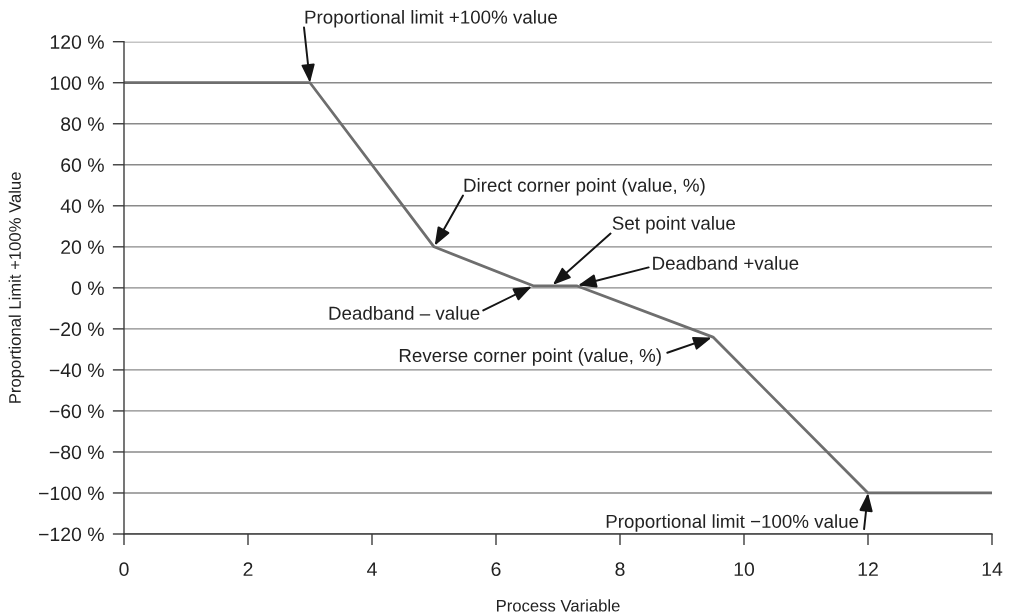 The image size is (1011, 613). What do you see at coordinates (76, 452) in the screenshot?
I see `y-tick-label: −80 %` at bounding box center [76, 452].